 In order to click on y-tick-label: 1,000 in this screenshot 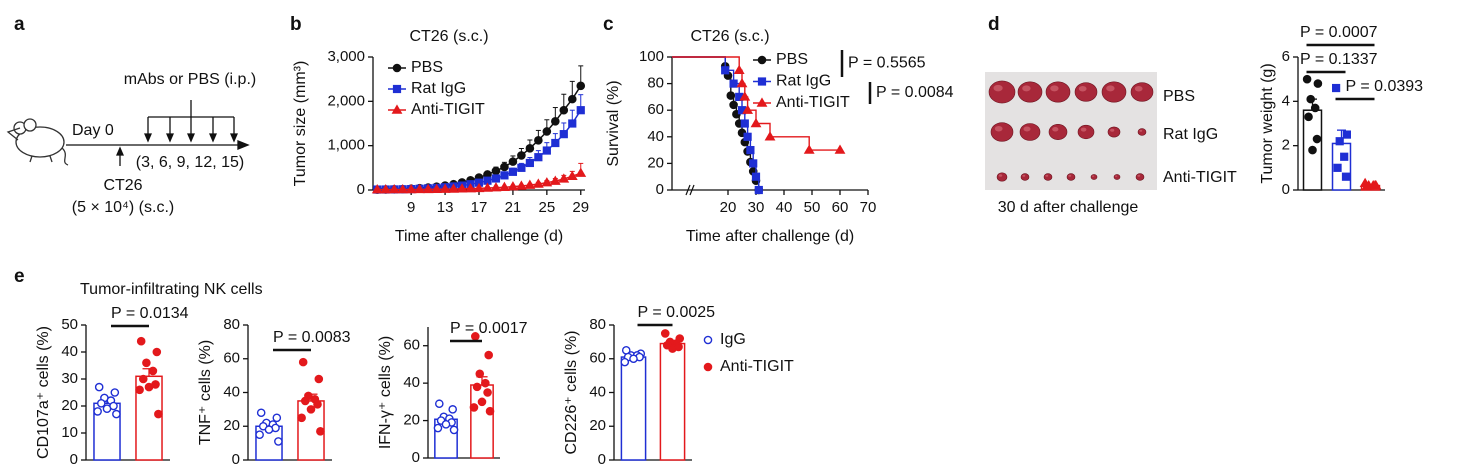, I will do `click(346, 145)`.